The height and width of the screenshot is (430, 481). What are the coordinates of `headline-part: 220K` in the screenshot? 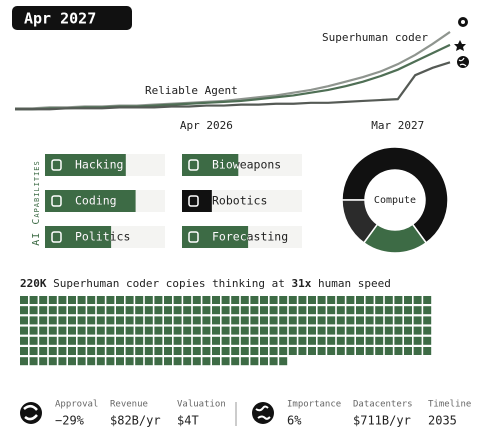 It's located at (33, 283).